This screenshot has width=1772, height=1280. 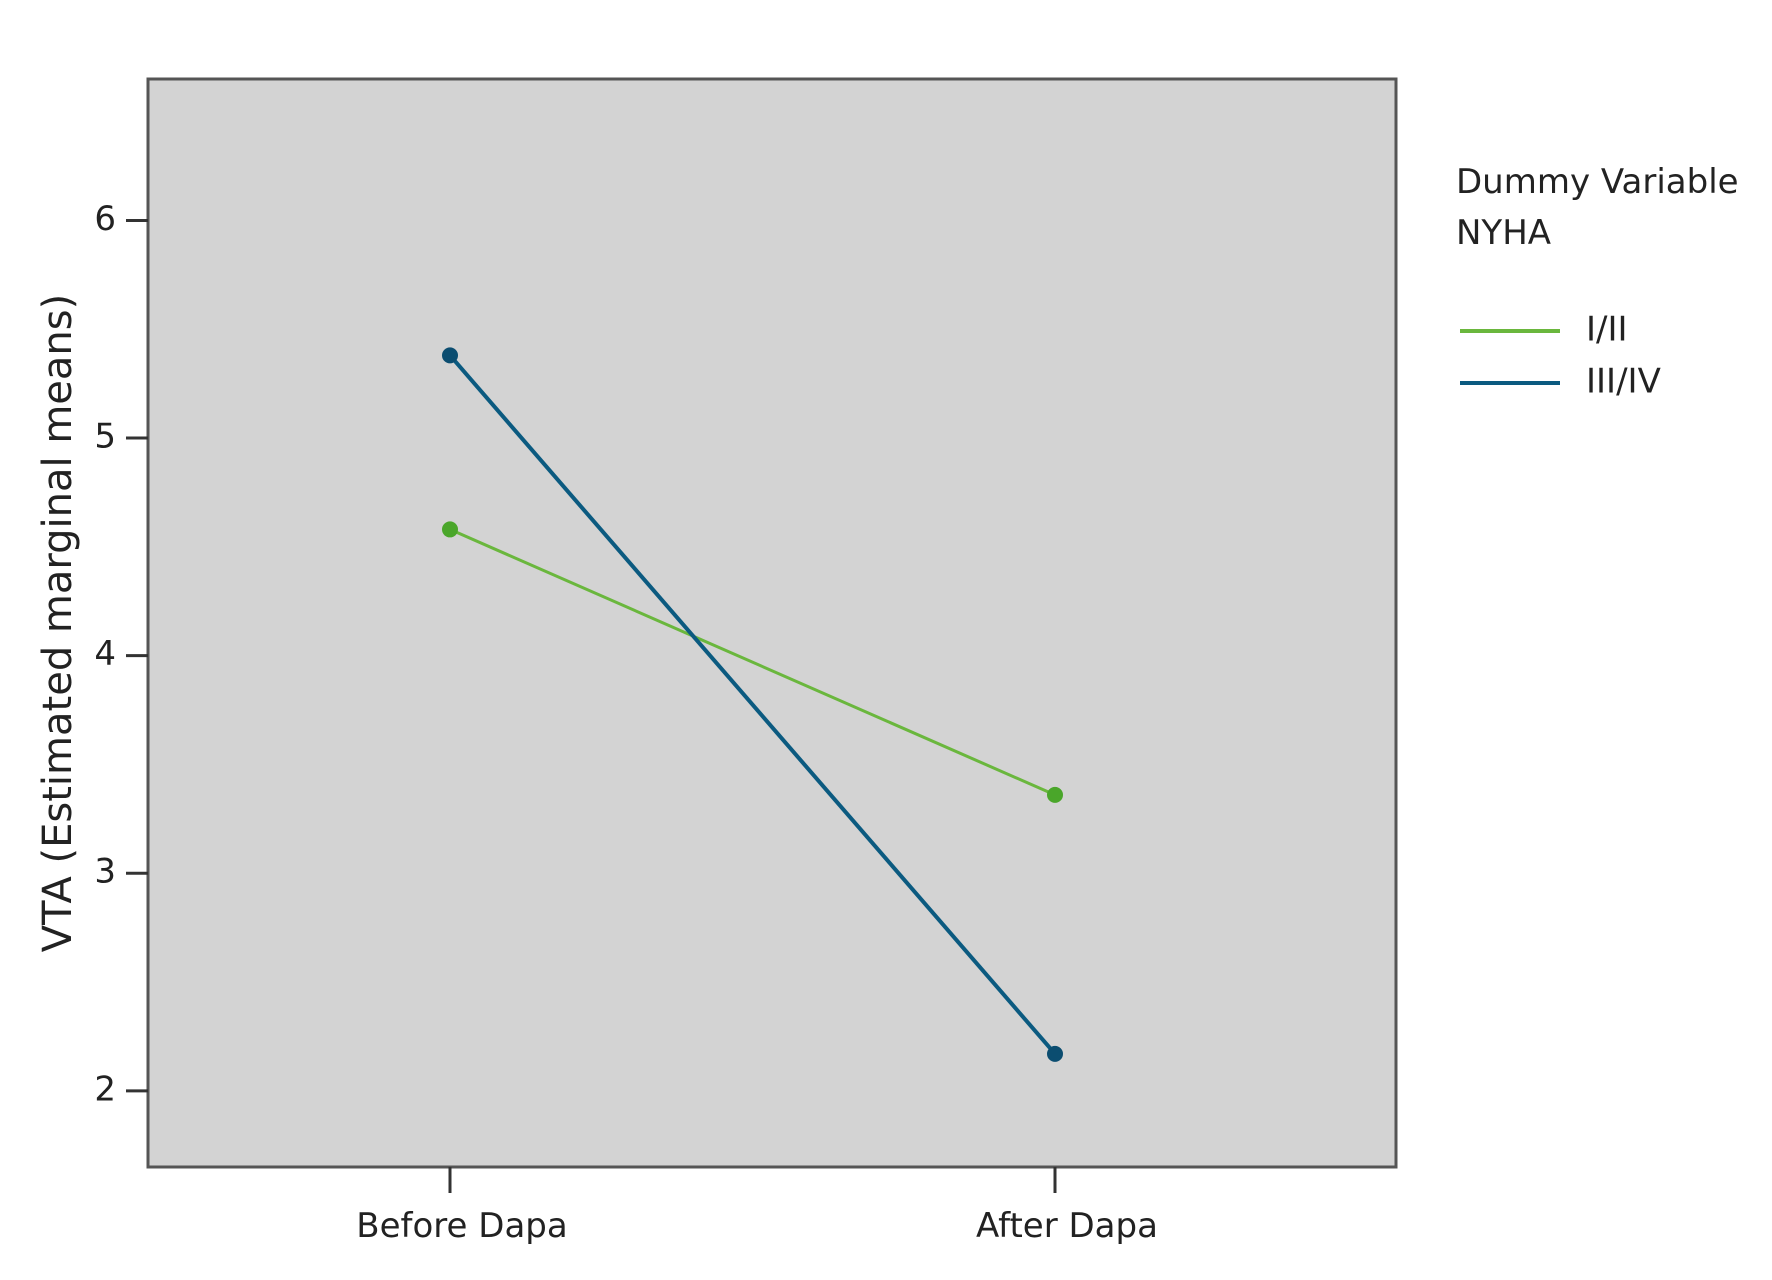 What do you see at coordinates (1597, 282) in the screenshot?
I see `legend: Dummy Variable NYHA I/II III/IV` at bounding box center [1597, 282].